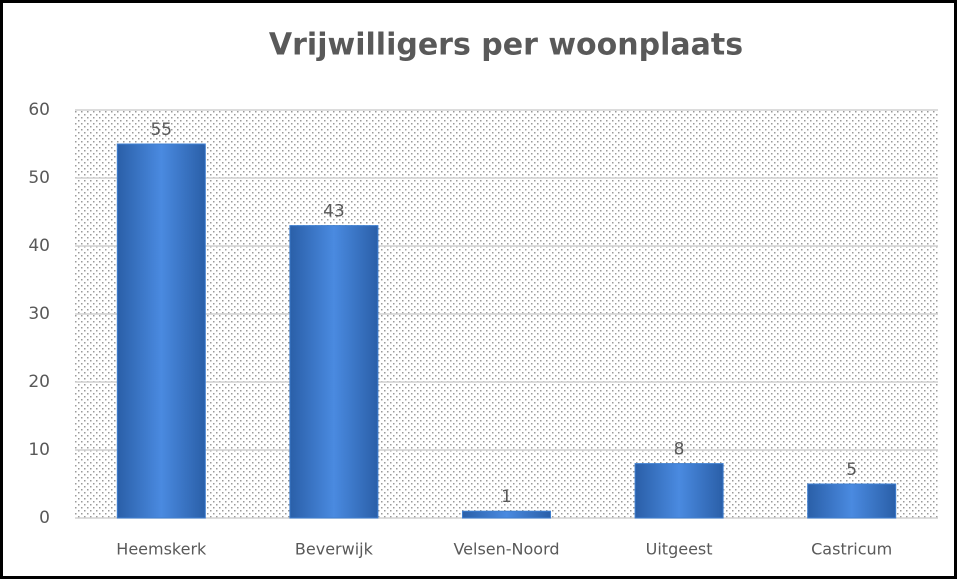 The height and width of the screenshot is (579, 957). Describe the element at coordinates (679, 549) in the screenshot. I see `x-tick-label: Uitgeest` at that location.